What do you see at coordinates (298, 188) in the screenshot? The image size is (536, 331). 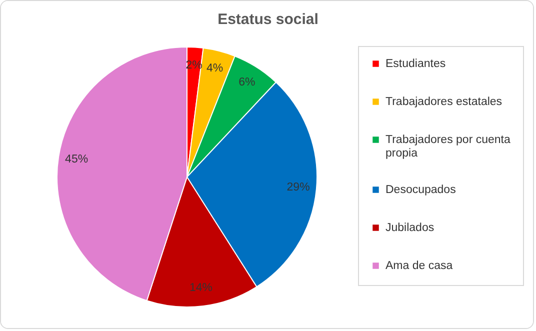 I see `data-label: 29%` at bounding box center [298, 188].